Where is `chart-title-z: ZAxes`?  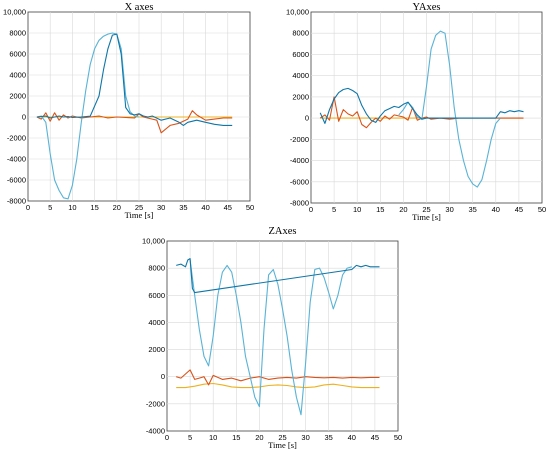
chart-title-z: ZAxes is located at coordinates (283, 231).